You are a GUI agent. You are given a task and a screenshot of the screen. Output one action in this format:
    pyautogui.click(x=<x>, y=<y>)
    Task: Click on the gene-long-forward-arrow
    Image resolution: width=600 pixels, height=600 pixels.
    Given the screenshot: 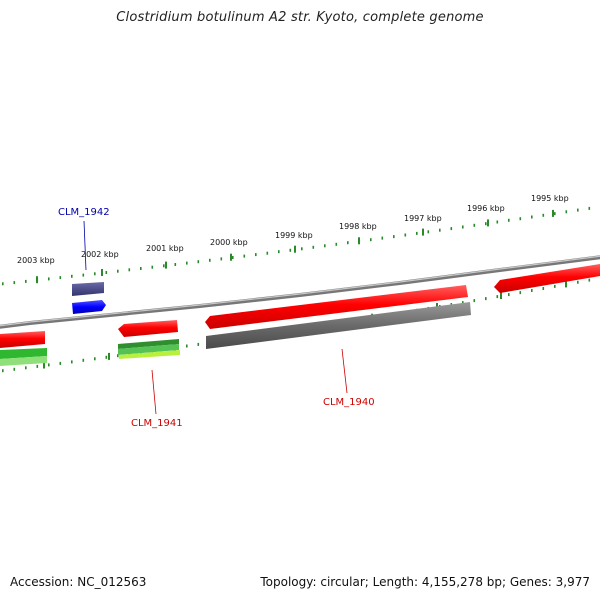 What is the action you would take?
    pyautogui.click(x=336, y=307)
    